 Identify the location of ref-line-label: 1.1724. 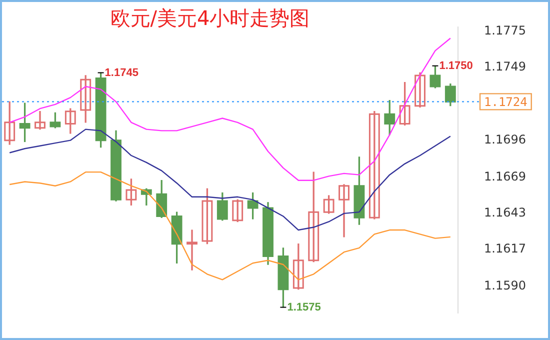
(506, 101).